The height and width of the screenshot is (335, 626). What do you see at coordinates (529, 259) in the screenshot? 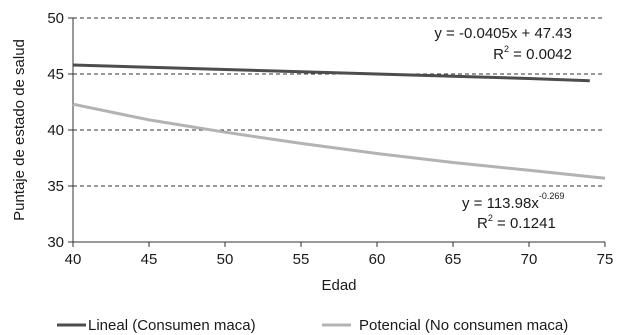
I see `x-tick-label-70: 70` at bounding box center [529, 259].